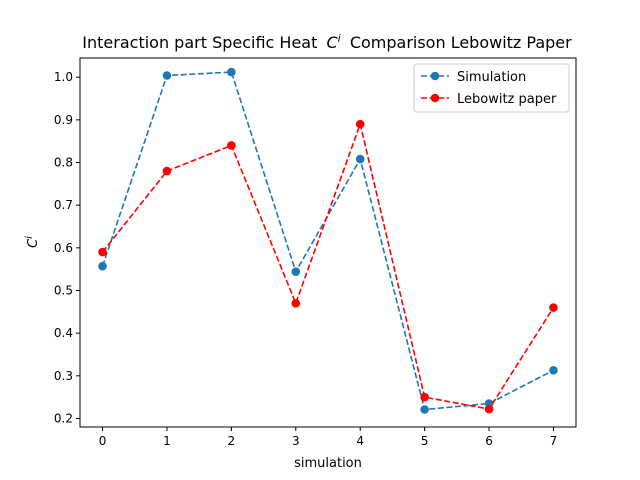 The image size is (640, 480). I want to click on y-tick-label: 0.8, so click(63, 163).